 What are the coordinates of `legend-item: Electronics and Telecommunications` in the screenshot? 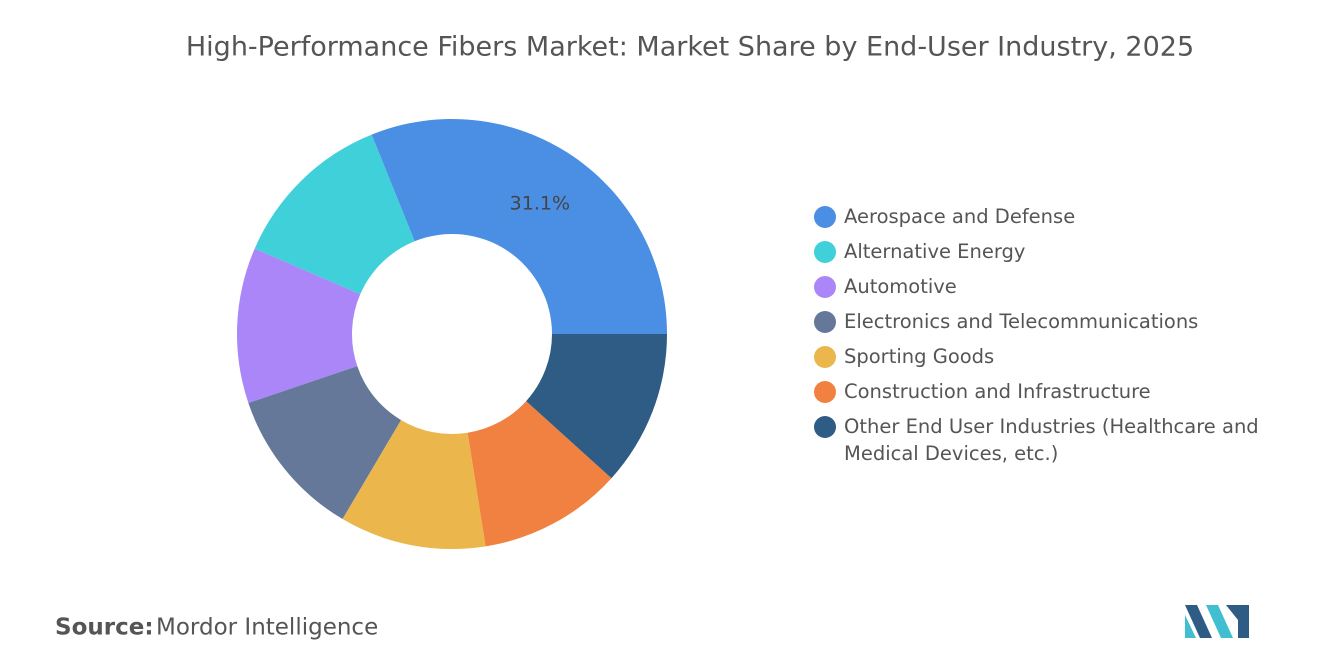 It's located at (1042, 321).